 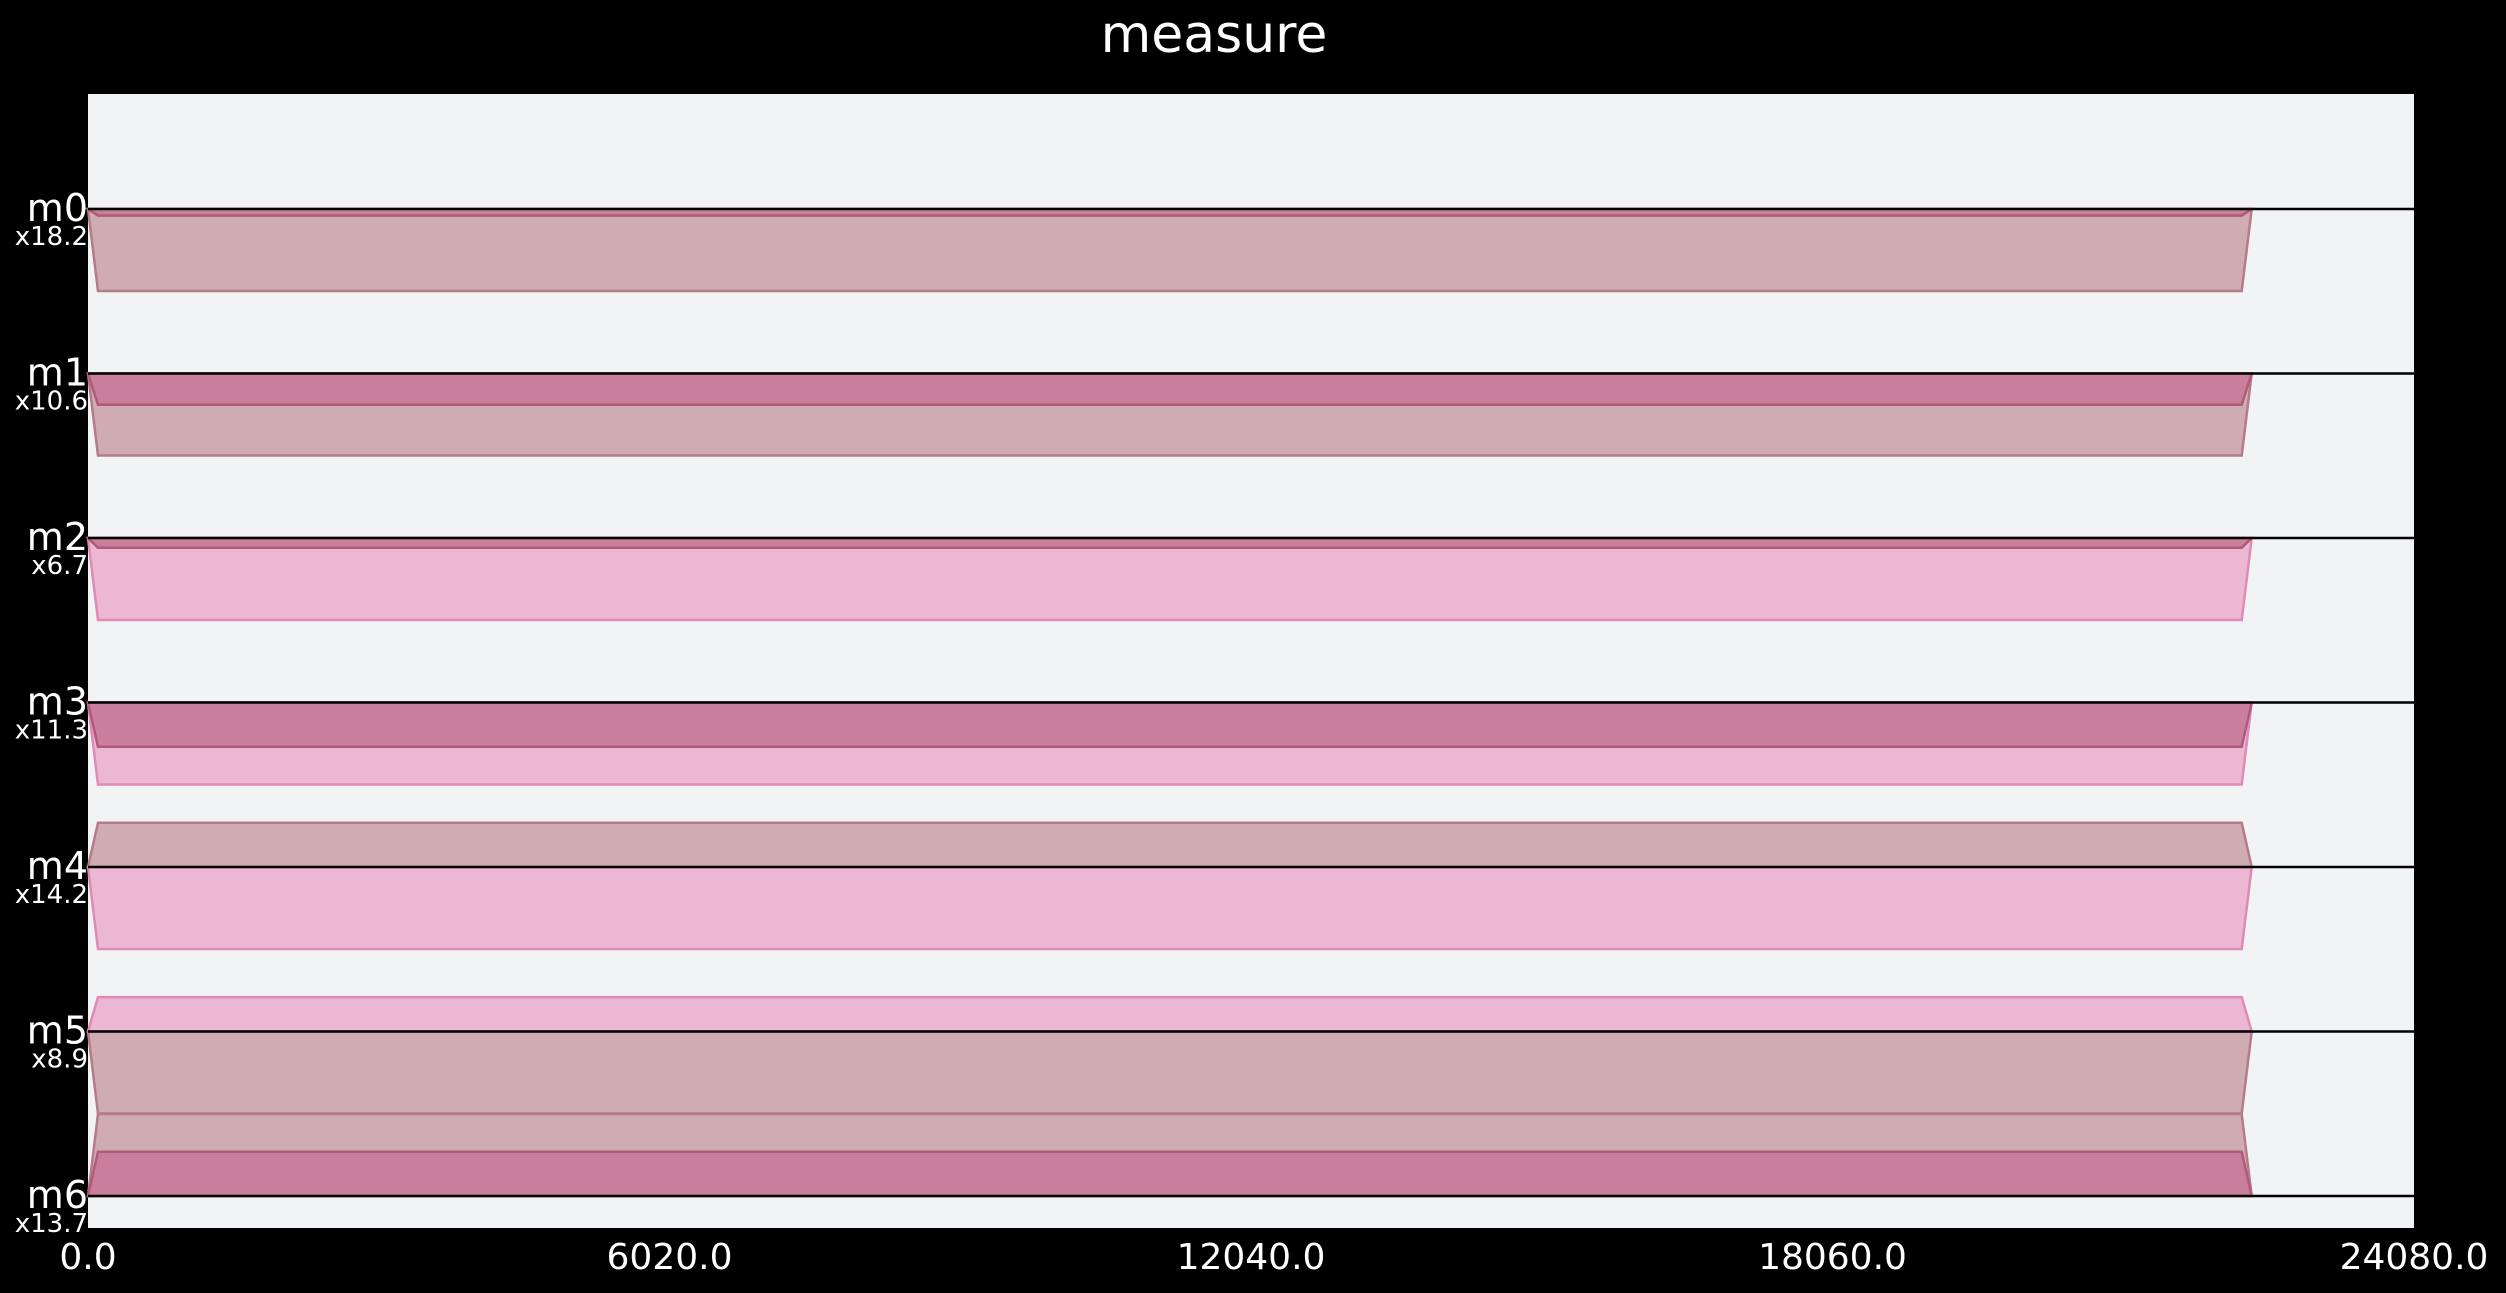 I want to click on line-label-m5: m5, so click(x=57, y=1031).